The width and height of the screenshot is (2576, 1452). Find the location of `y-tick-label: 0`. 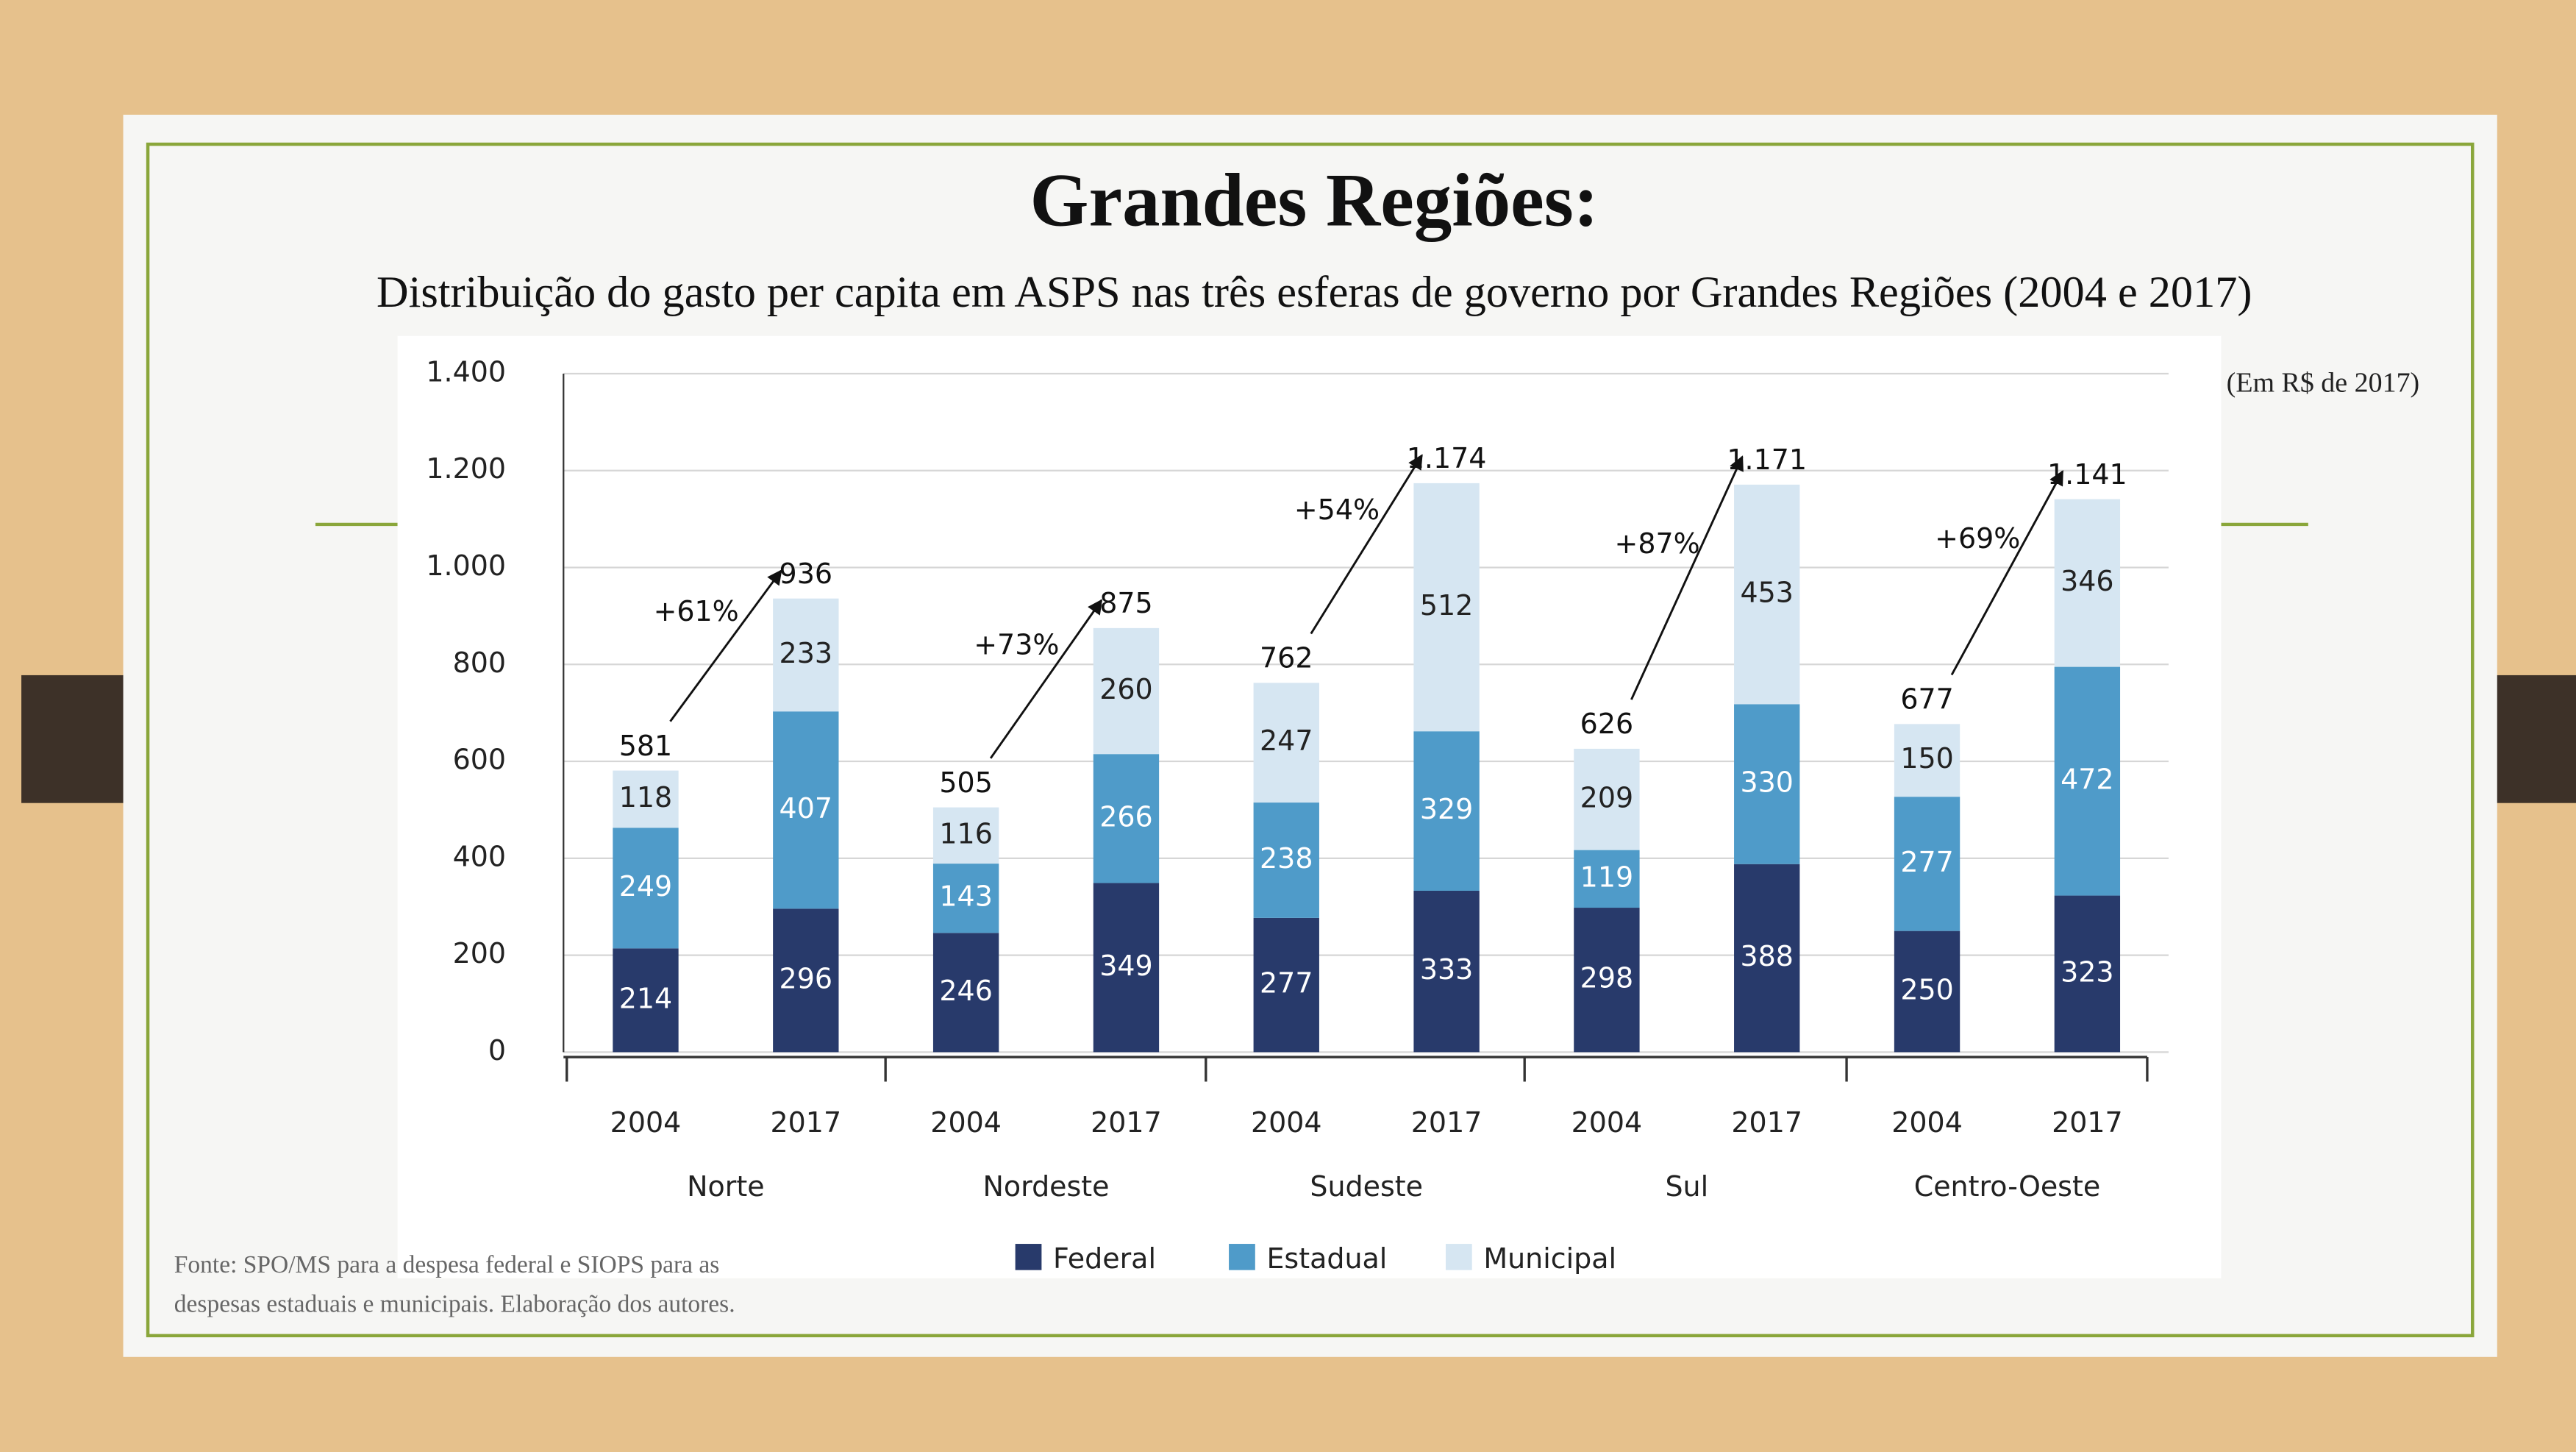

y-tick-label: 0 is located at coordinates (497, 1051).